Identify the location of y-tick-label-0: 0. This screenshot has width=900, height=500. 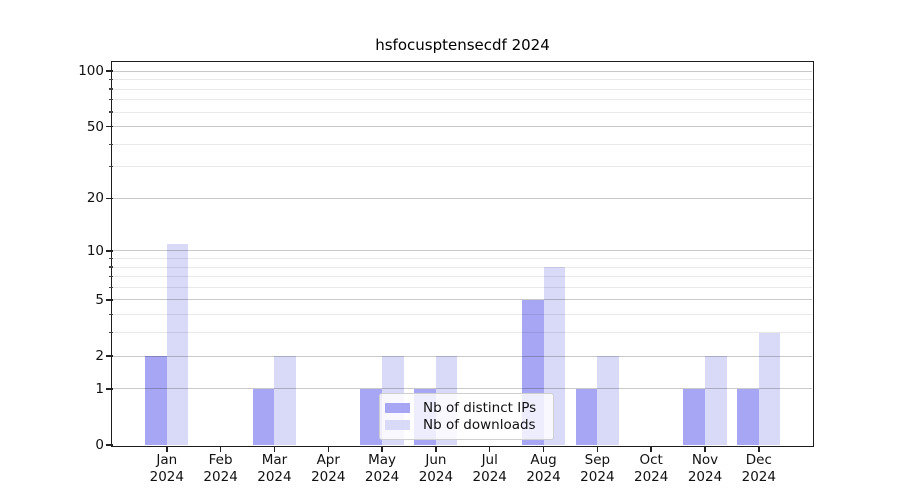
(99, 445).